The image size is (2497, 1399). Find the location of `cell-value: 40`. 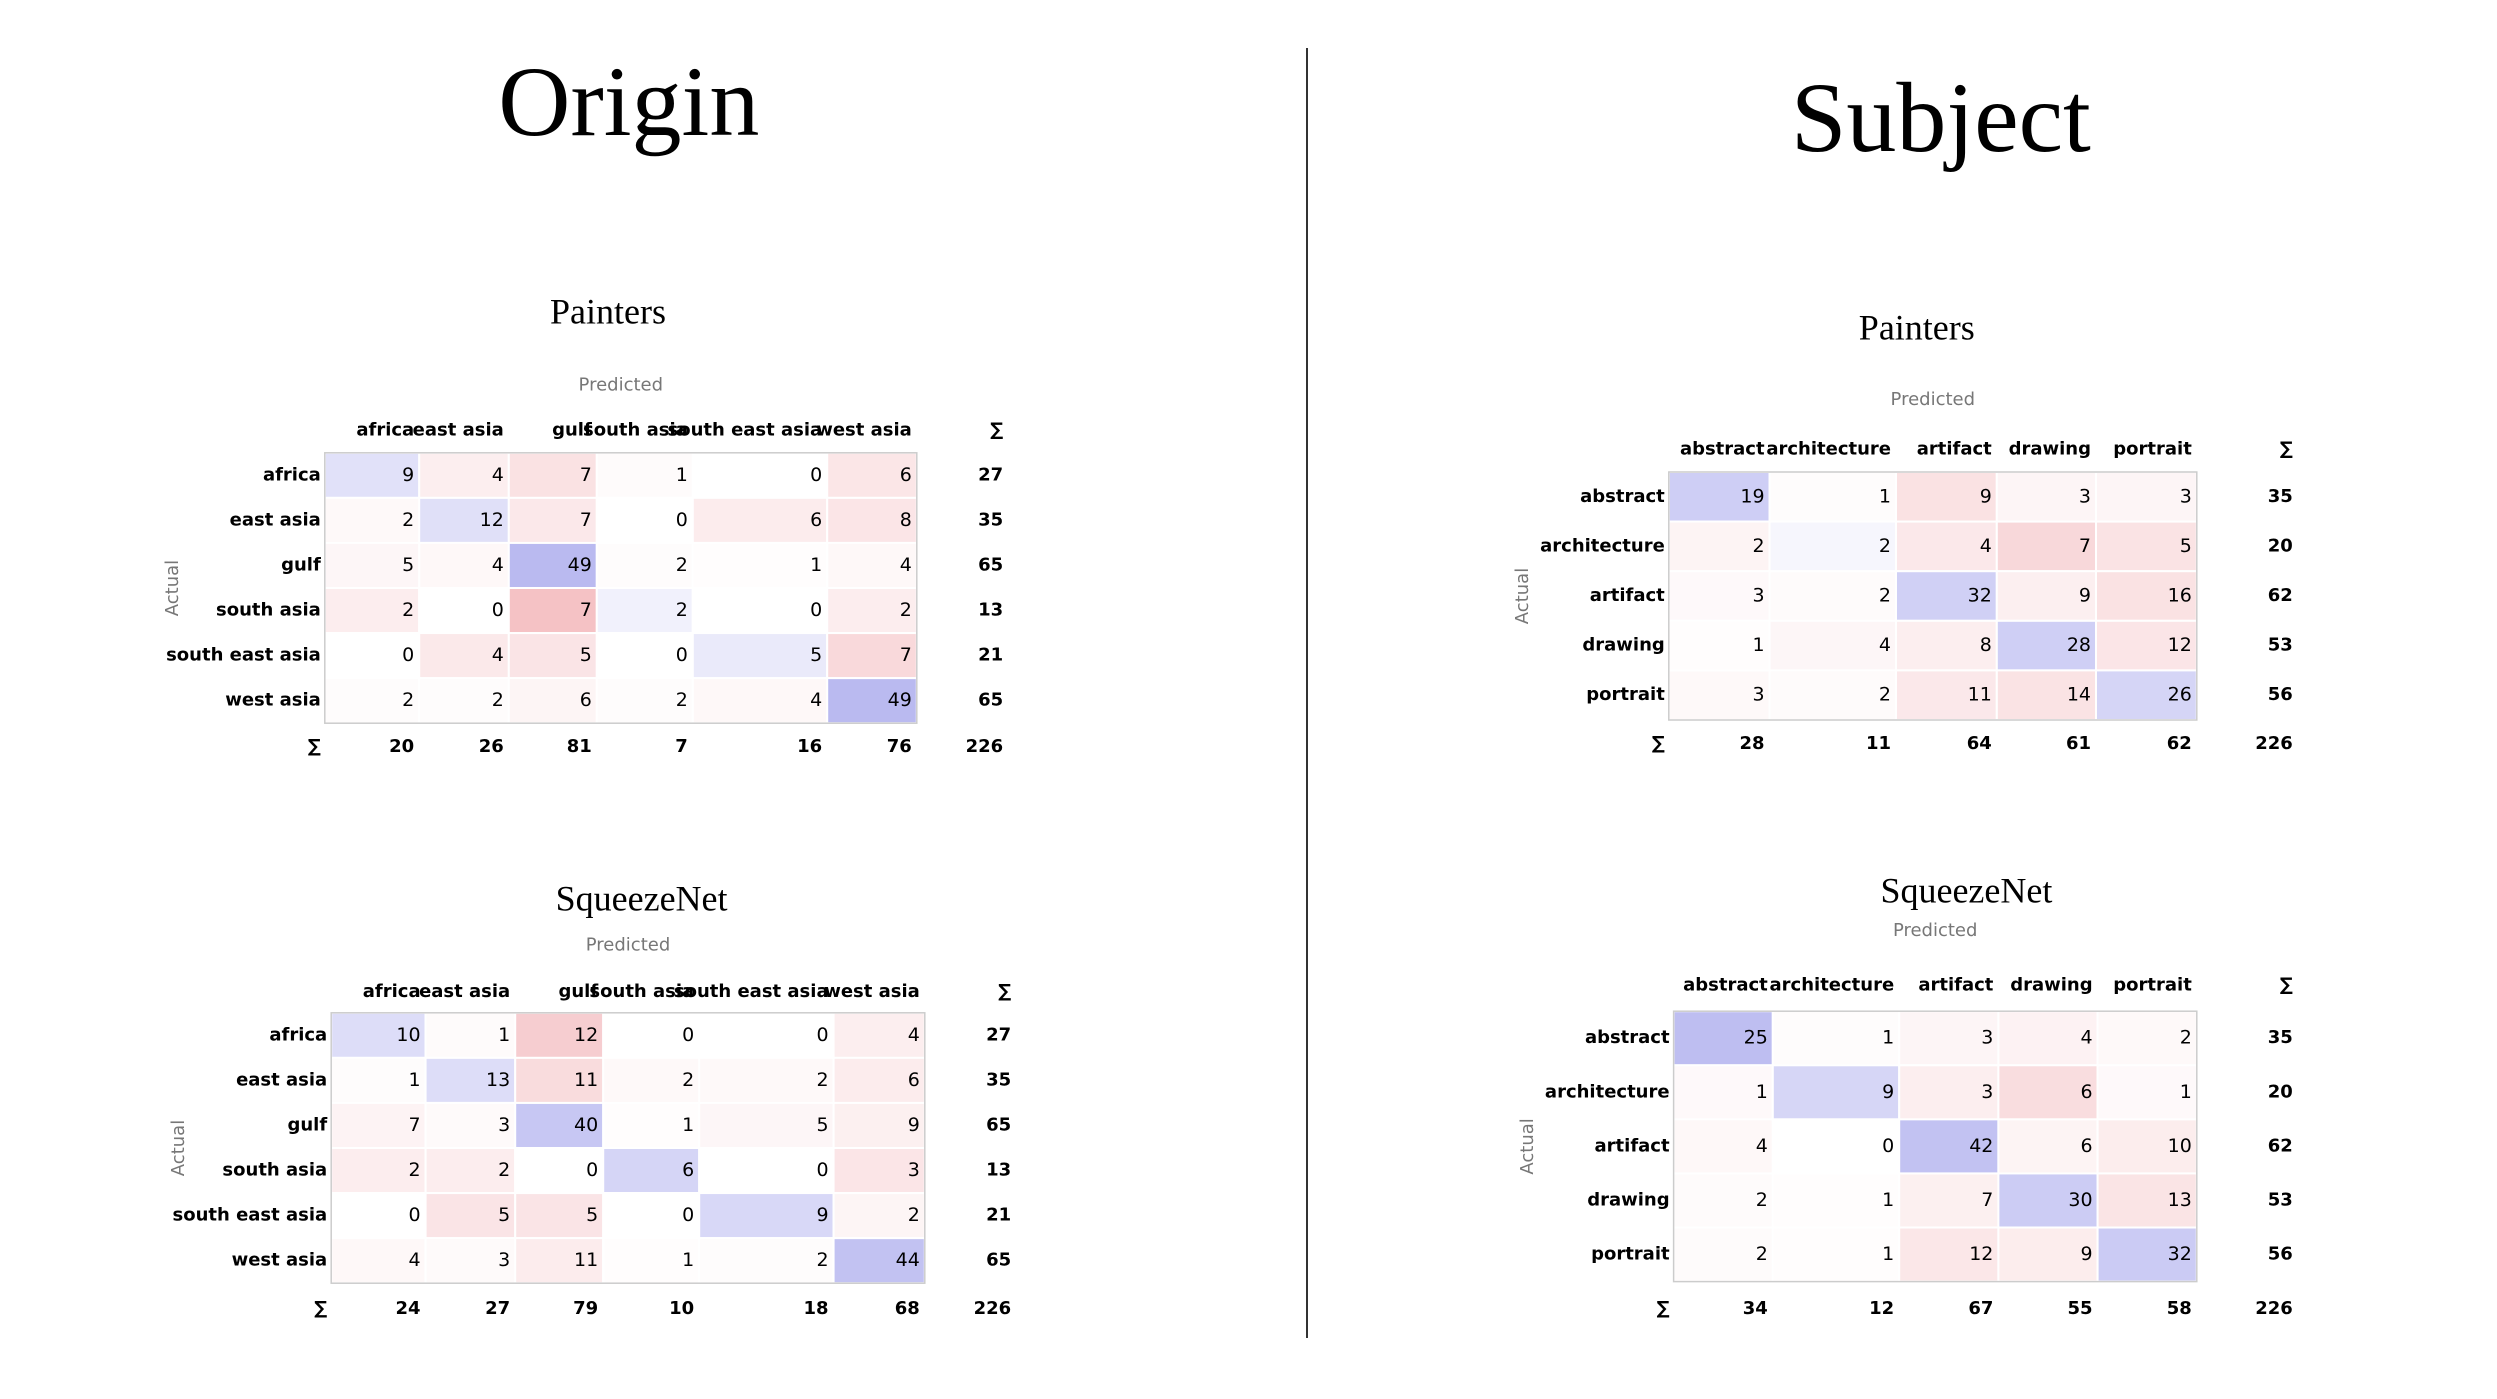

cell-value: 40 is located at coordinates (586, 1125).